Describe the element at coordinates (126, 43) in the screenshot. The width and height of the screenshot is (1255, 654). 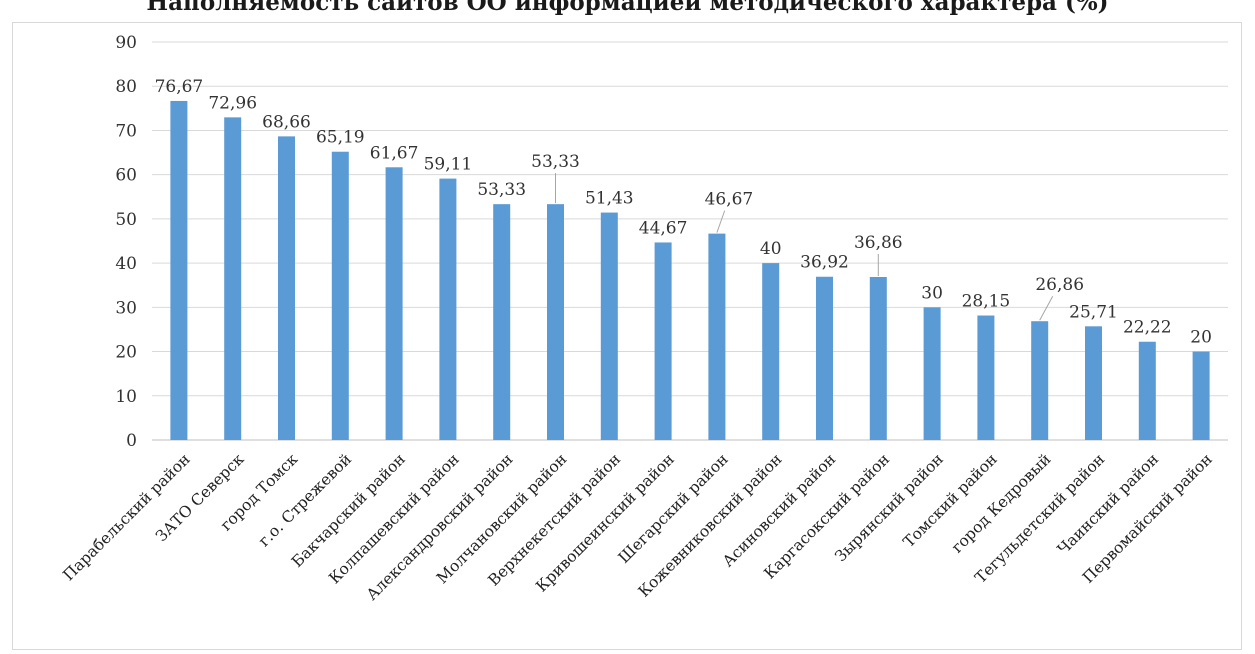
I see `y-tick-label: 90` at that location.